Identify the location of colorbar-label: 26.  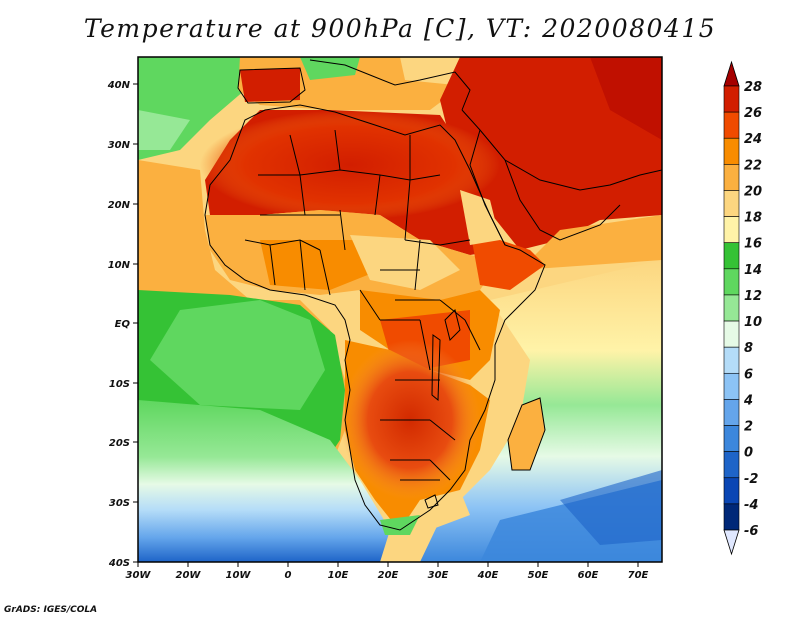
(753, 113).